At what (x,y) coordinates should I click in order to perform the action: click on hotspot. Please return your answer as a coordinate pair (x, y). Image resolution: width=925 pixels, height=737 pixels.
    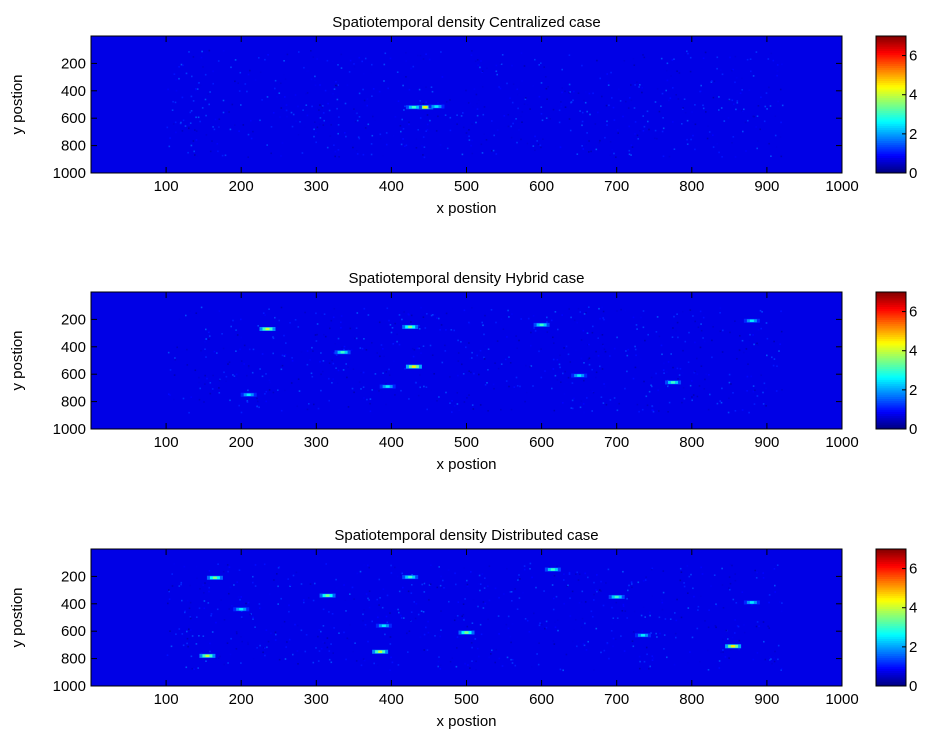
    Looking at the image, I should click on (541, 324).